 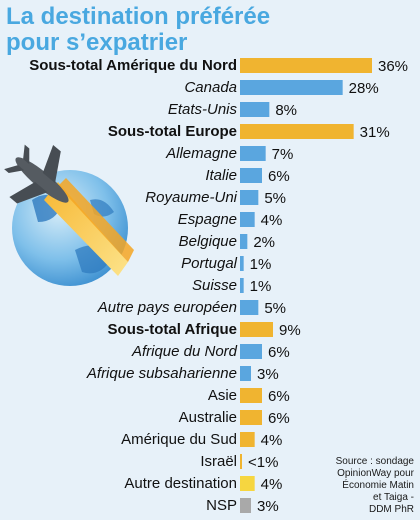 I want to click on category-label: Italie, so click(x=221, y=175).